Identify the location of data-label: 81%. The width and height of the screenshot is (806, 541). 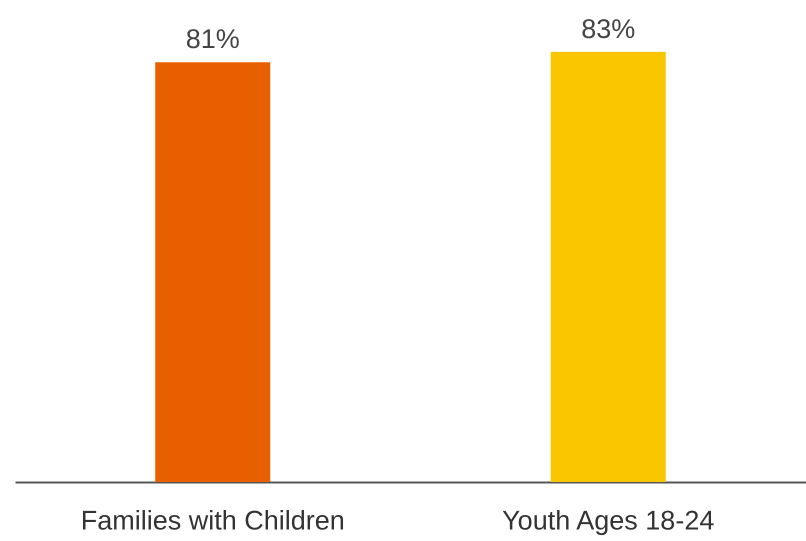
(213, 39).